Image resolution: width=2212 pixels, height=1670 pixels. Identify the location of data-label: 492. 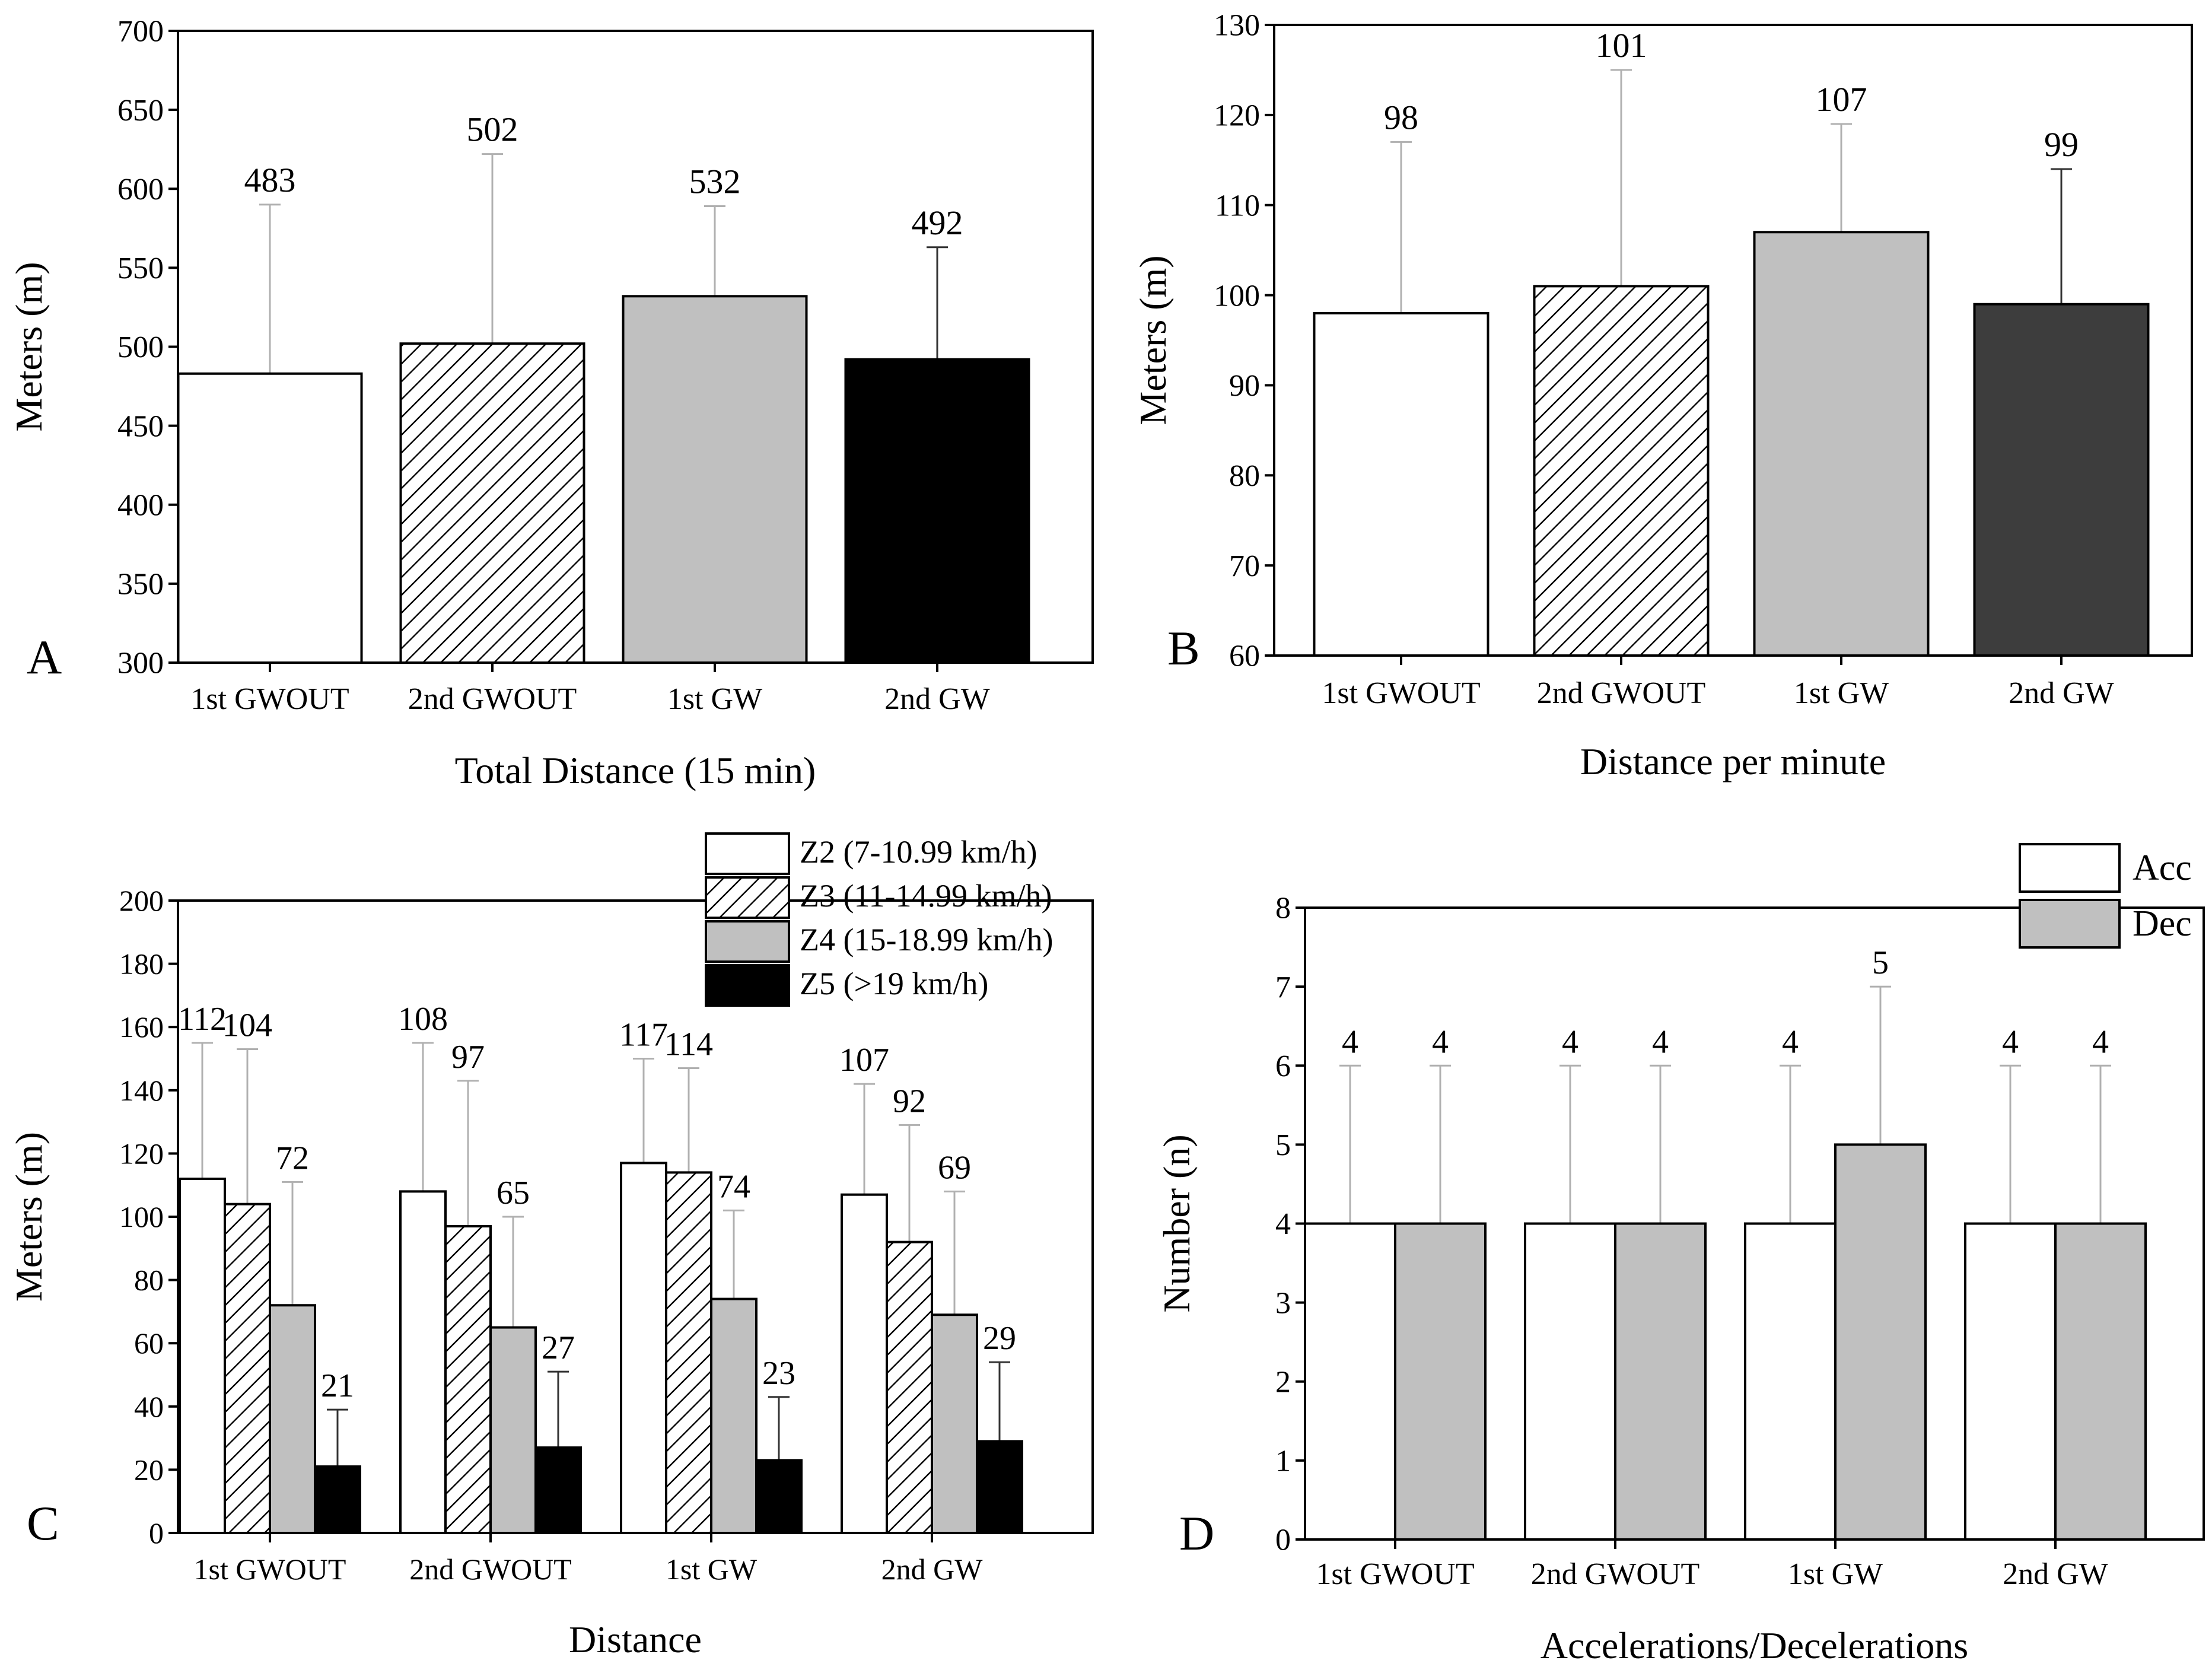
(937, 222).